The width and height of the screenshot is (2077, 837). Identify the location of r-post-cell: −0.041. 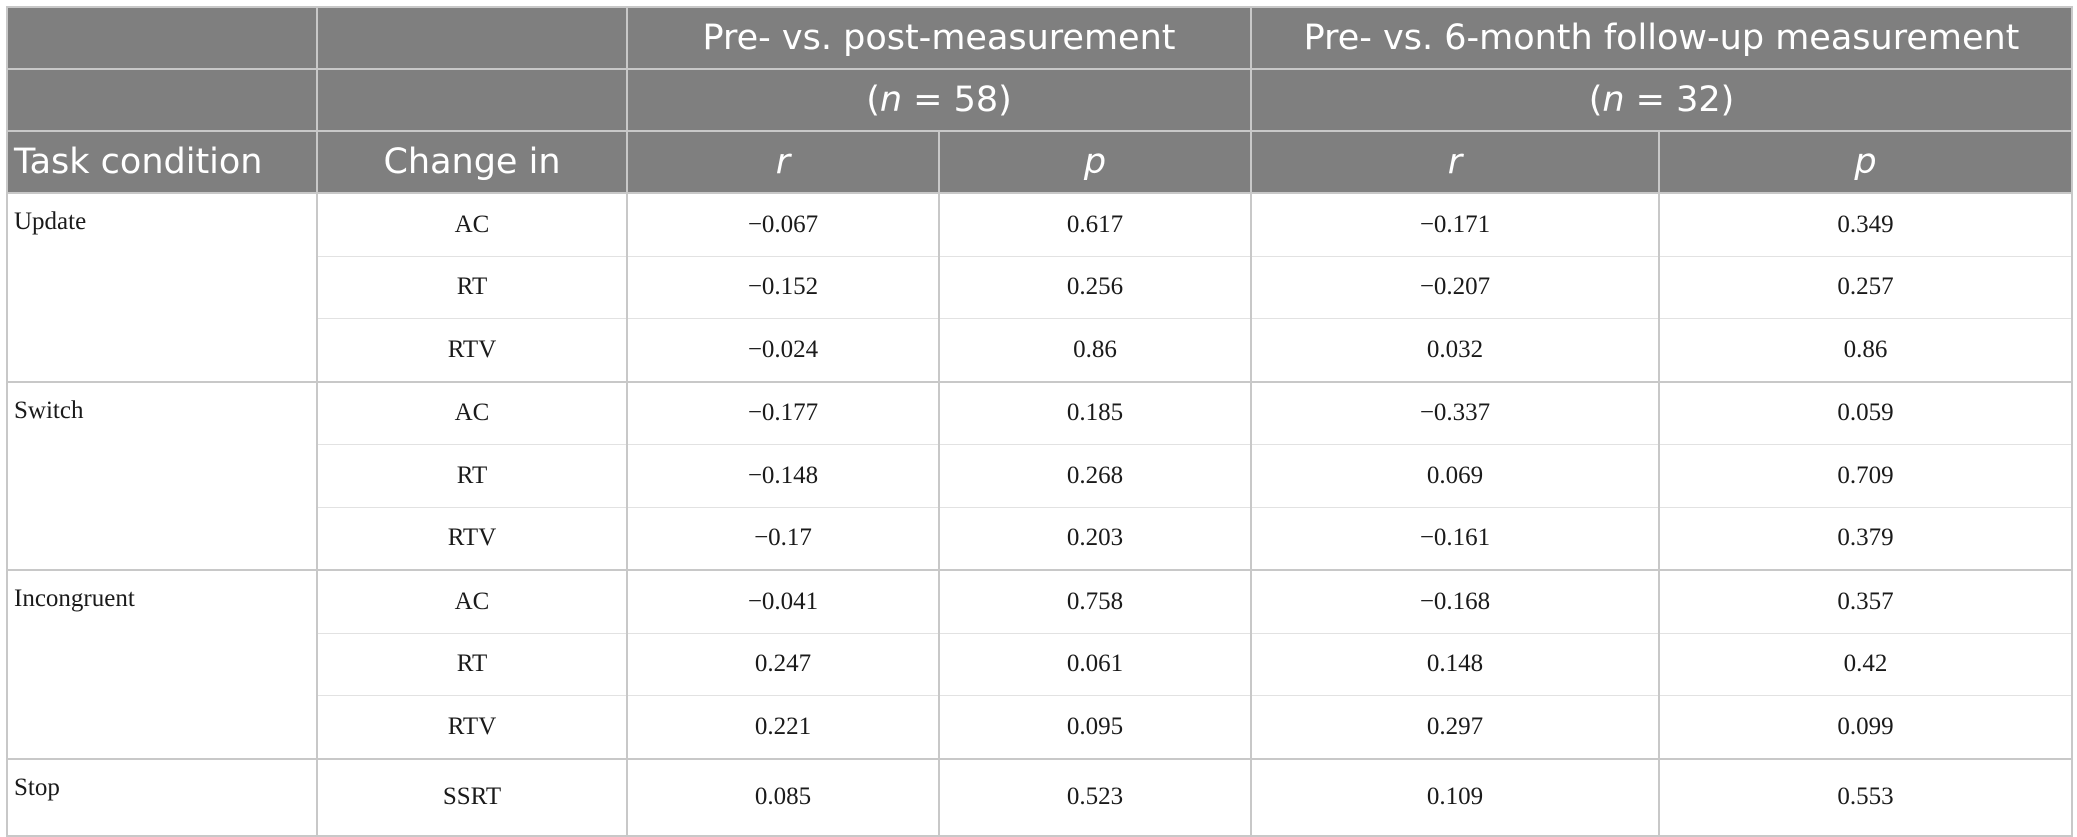
(783, 601).